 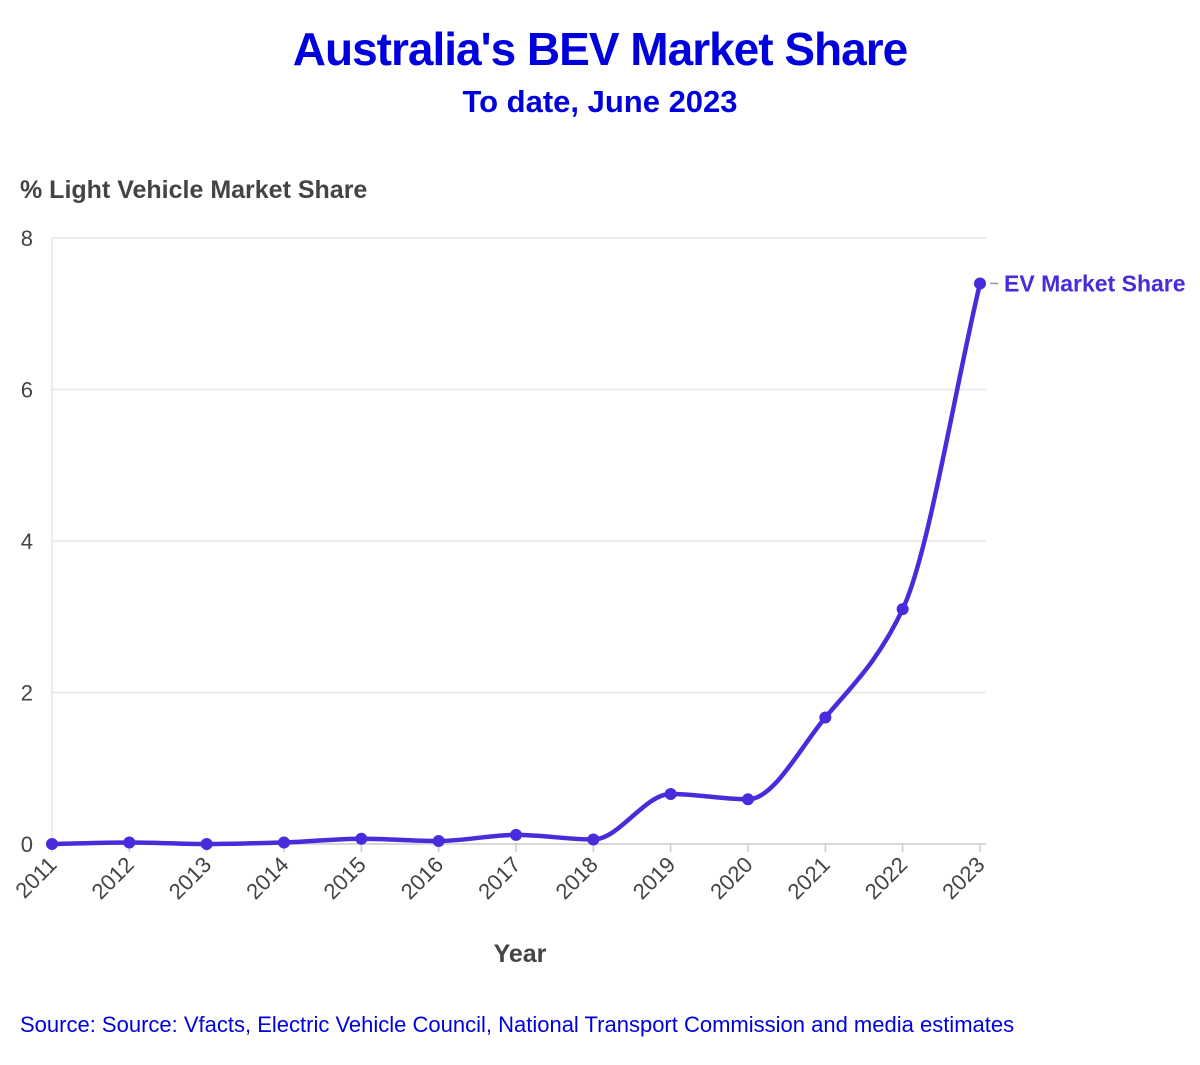 What do you see at coordinates (980, 283) in the screenshot?
I see `data-point-2023` at bounding box center [980, 283].